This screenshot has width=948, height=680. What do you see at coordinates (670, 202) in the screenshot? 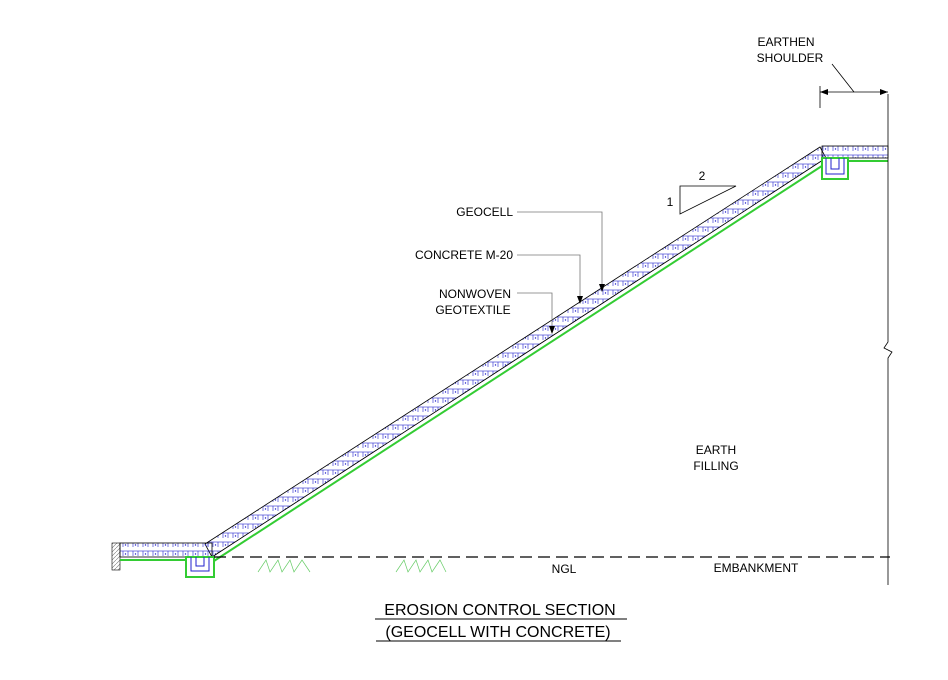
I see `slope-vertical-label: 1` at bounding box center [670, 202].